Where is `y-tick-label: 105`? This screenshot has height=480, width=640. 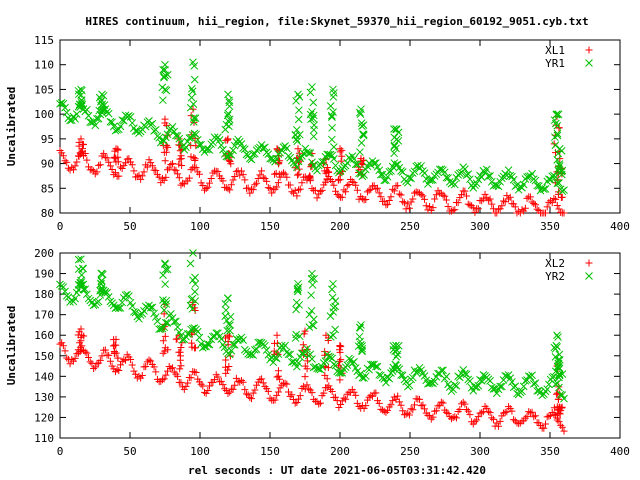 y-tick-label: 105 is located at coordinates (44, 89).